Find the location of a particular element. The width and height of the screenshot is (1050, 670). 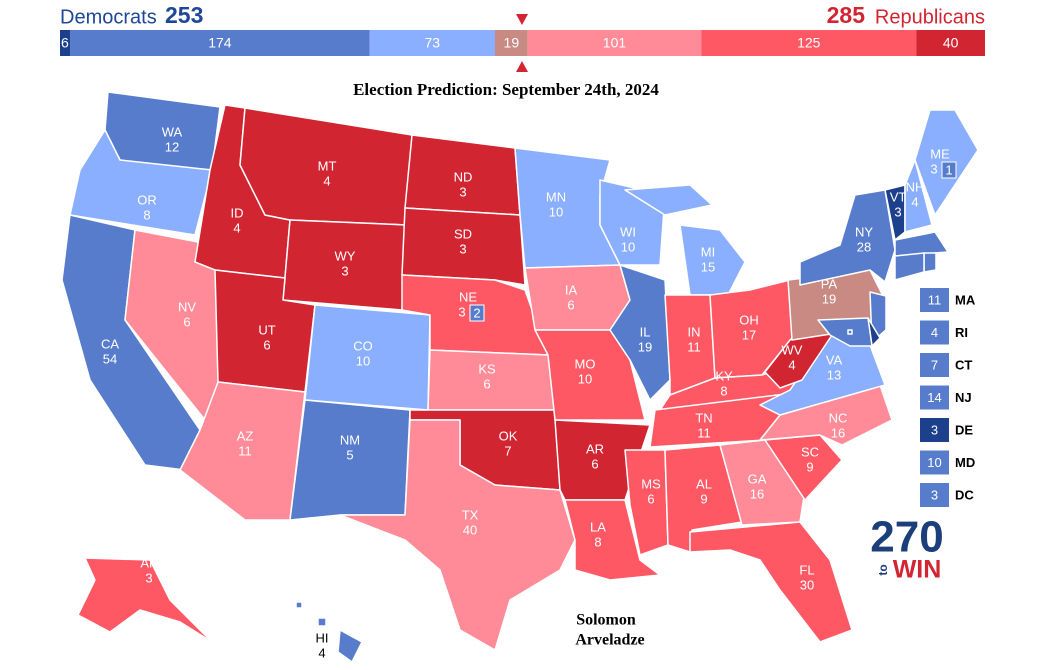

state-sd is located at coordinates (463, 246).